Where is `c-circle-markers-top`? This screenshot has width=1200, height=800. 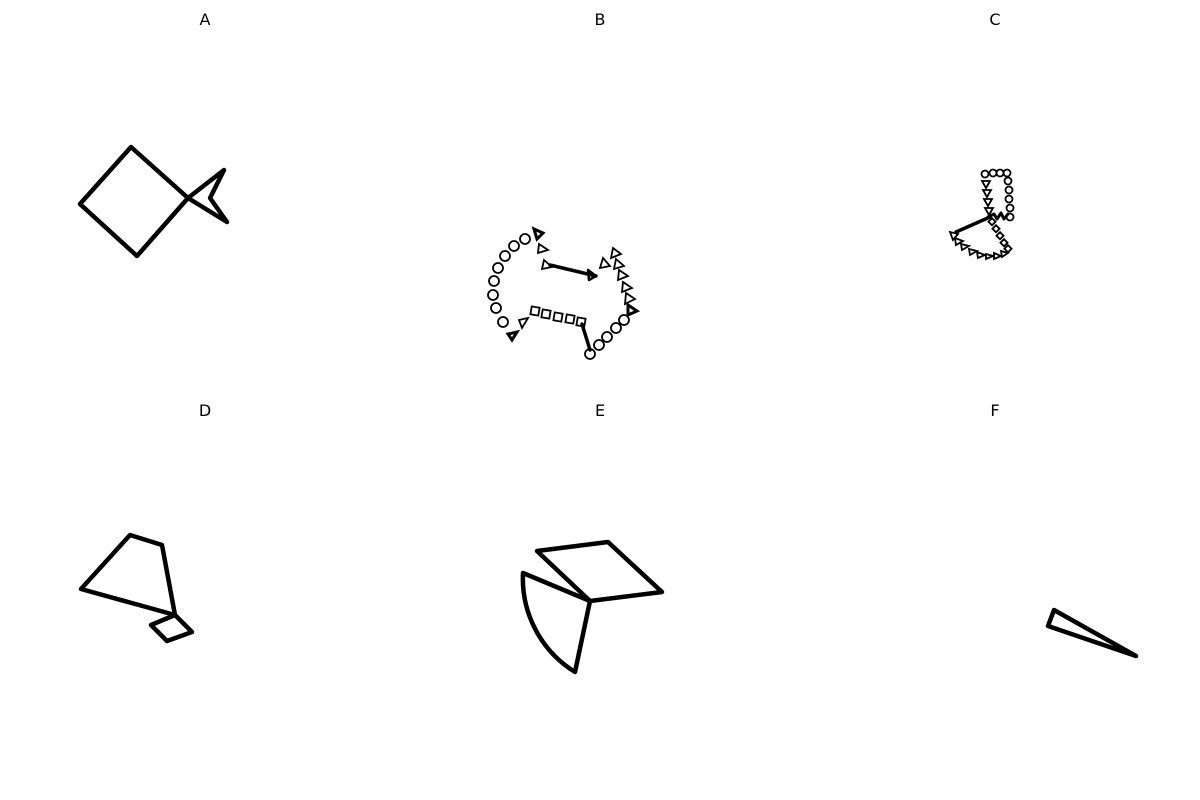
c-circle-markers-top is located at coordinates (997, 195).